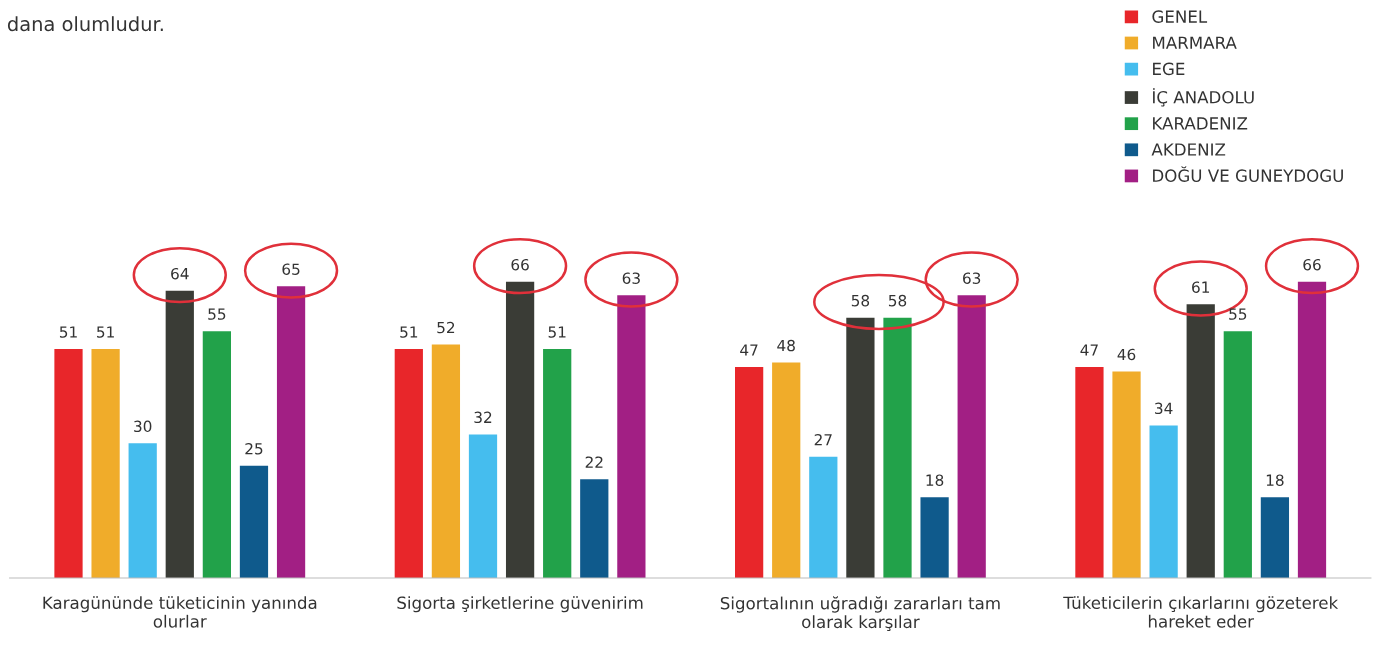  Describe the element at coordinates (860, 614) in the screenshot. I see `x-tick-label: Sigortalının uğradığı zararları tam olarak karşılar` at that location.